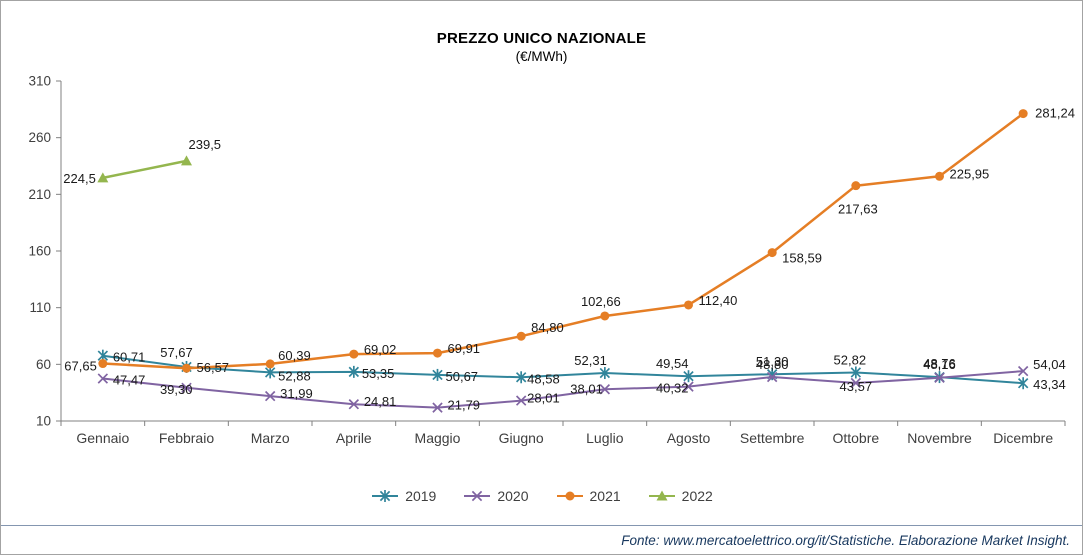  Describe the element at coordinates (1023, 438) in the screenshot. I see `svg-text: Dicembre` at that location.